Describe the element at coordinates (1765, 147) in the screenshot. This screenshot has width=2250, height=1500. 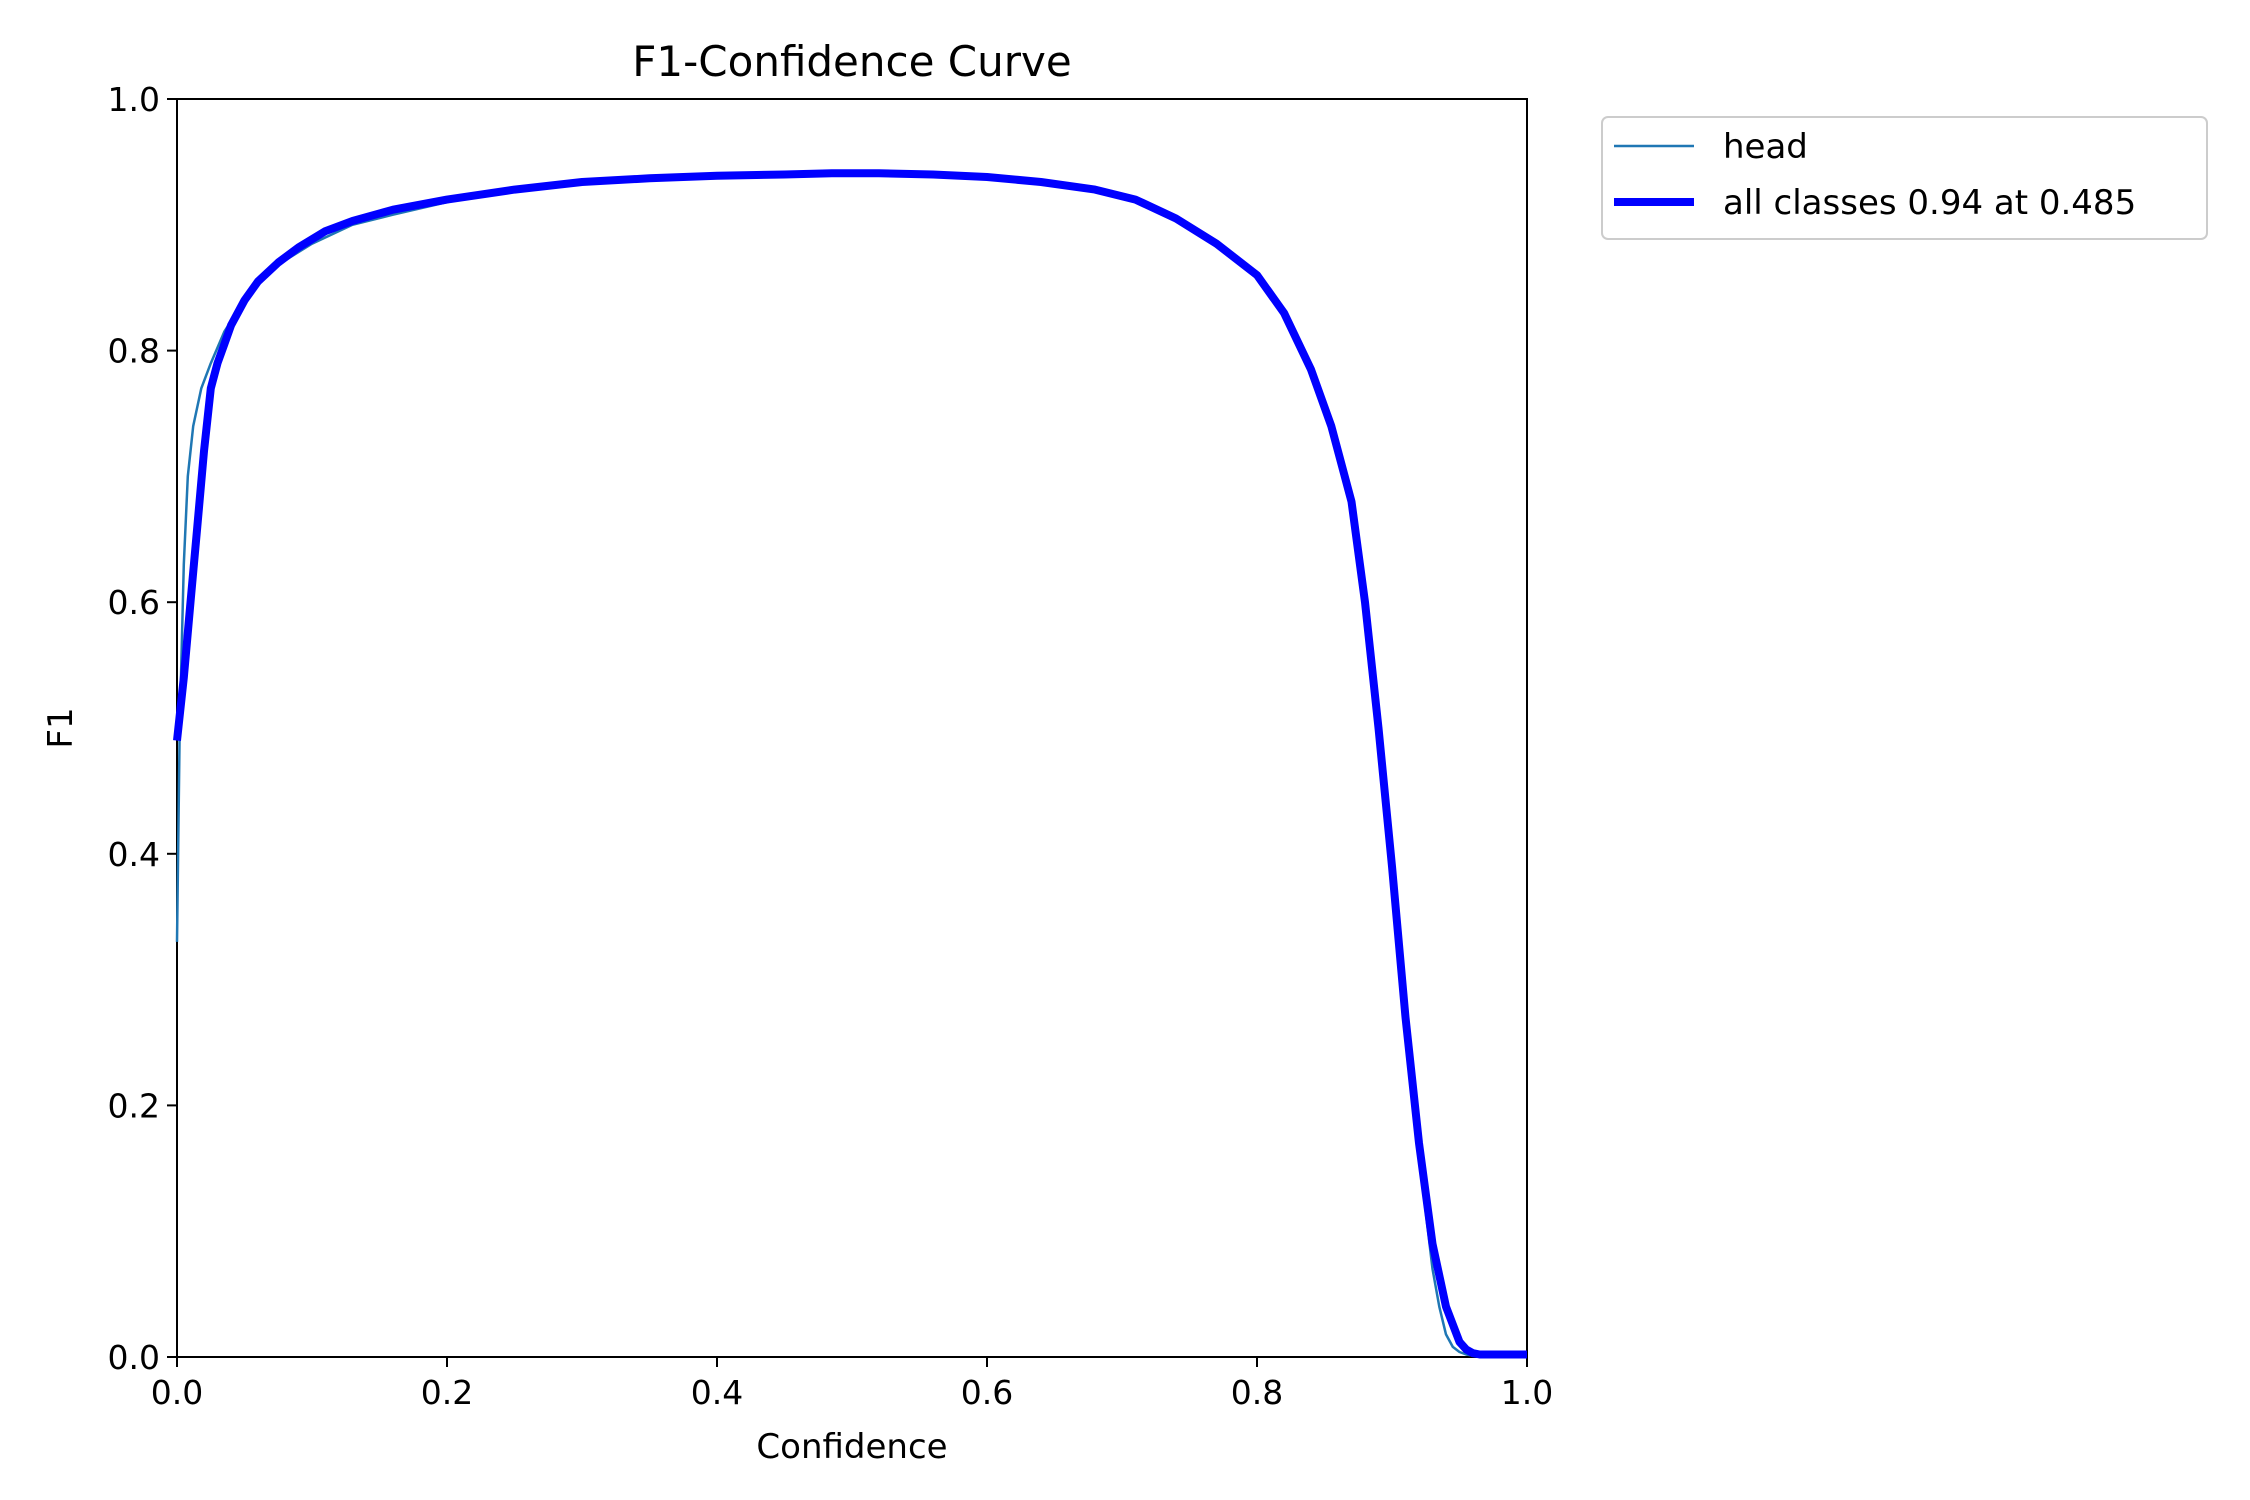
I see `legend-label-head: head` at that location.